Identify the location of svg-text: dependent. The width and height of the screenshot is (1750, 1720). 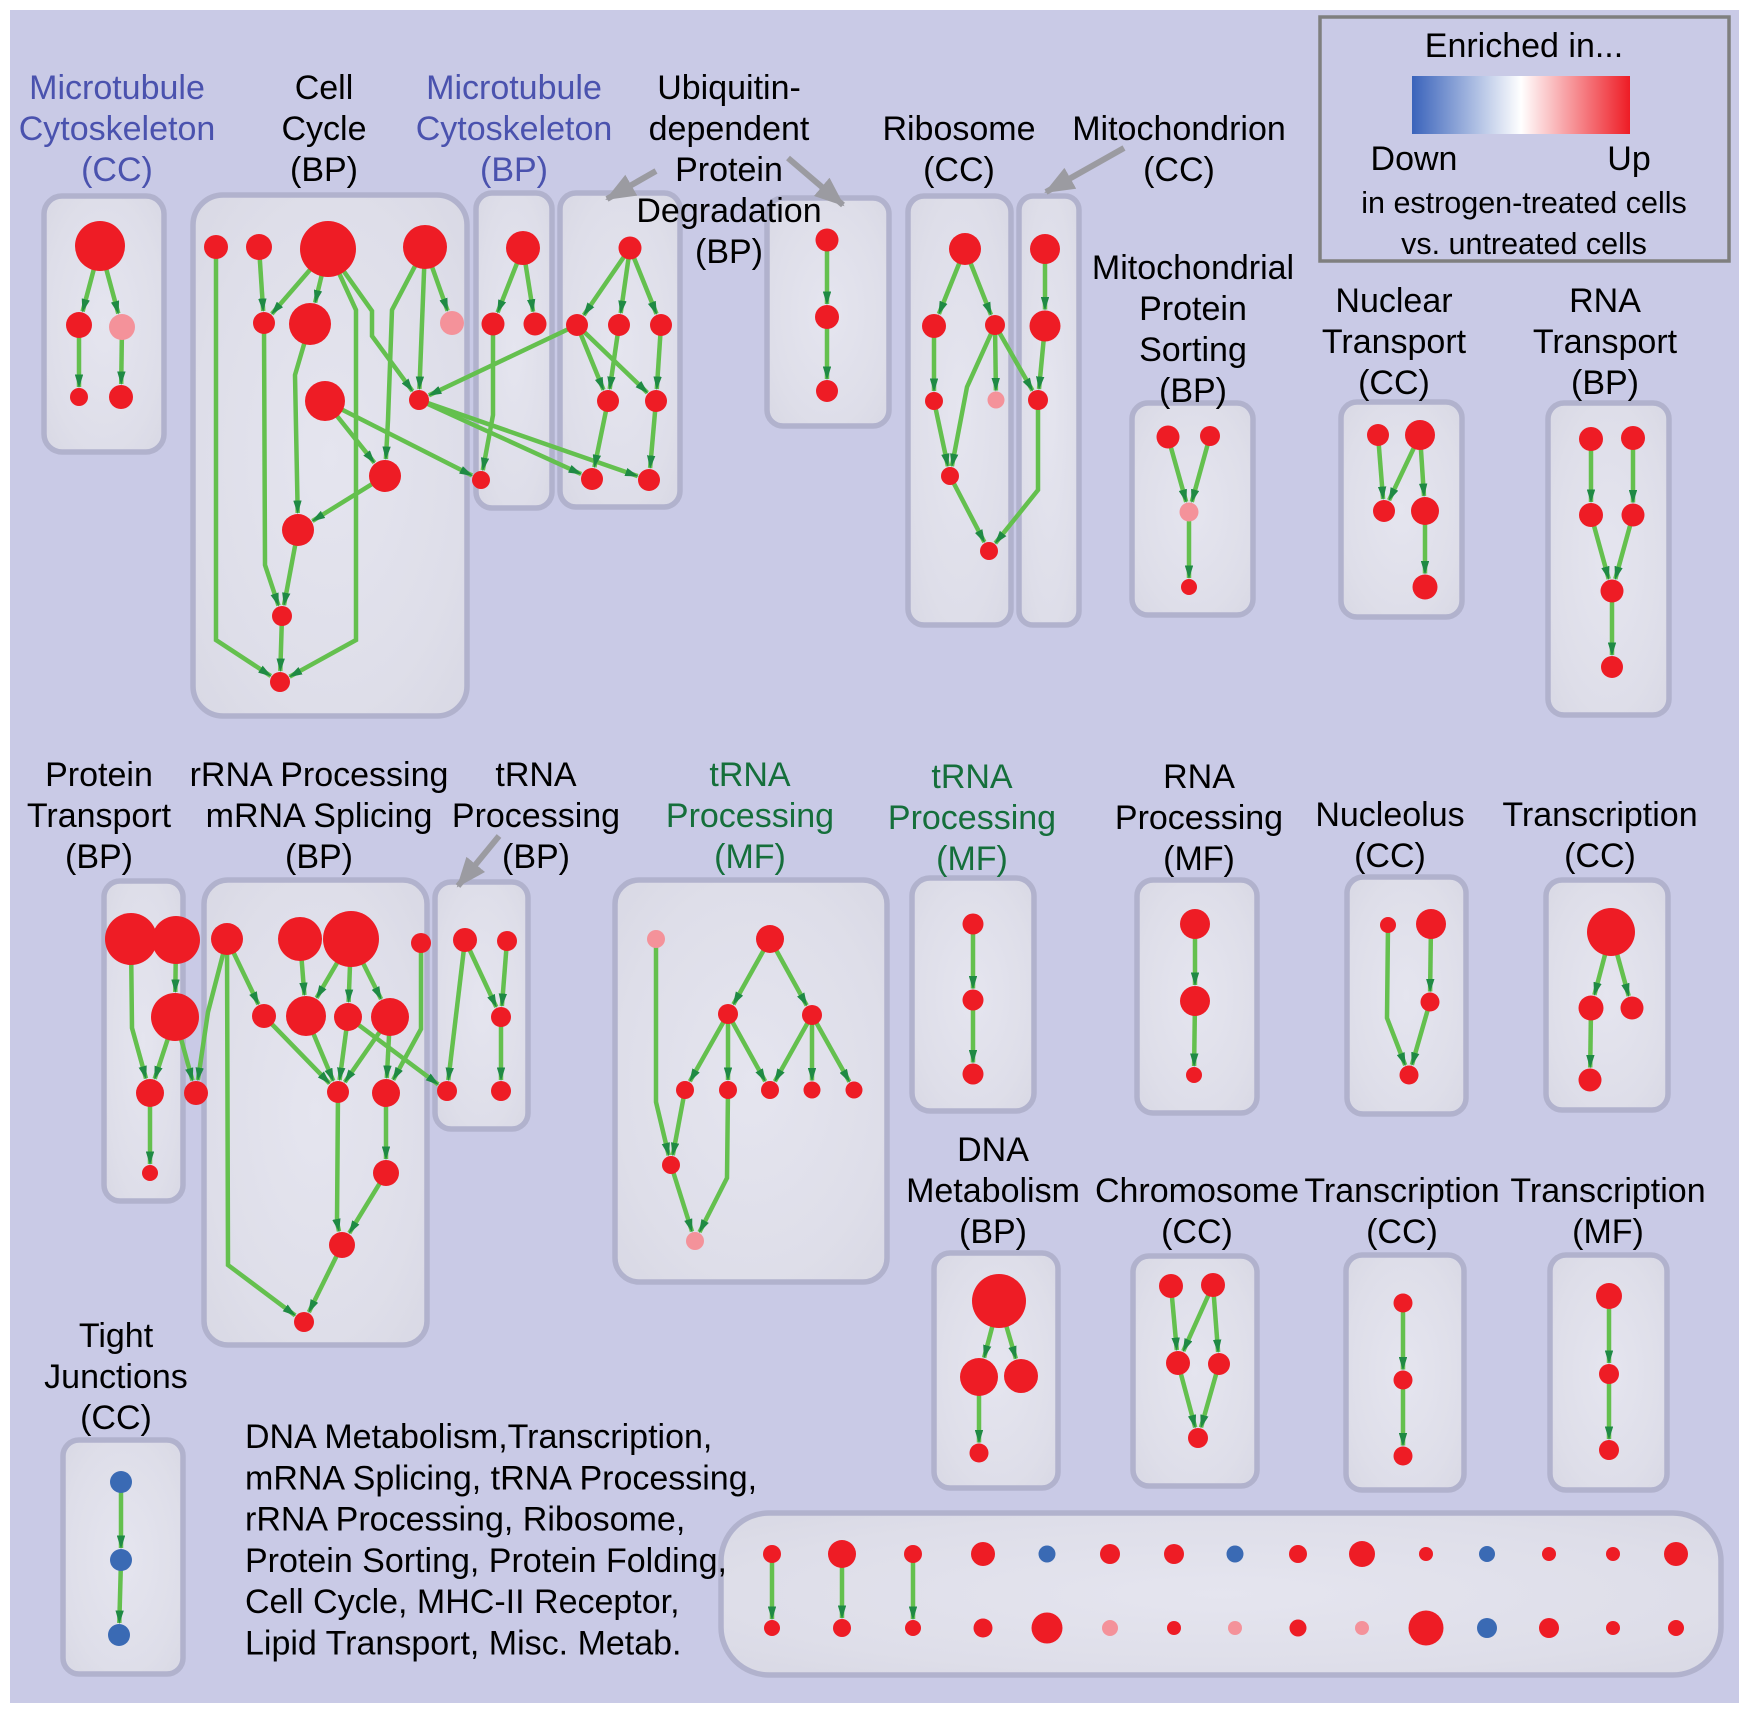
(729, 129).